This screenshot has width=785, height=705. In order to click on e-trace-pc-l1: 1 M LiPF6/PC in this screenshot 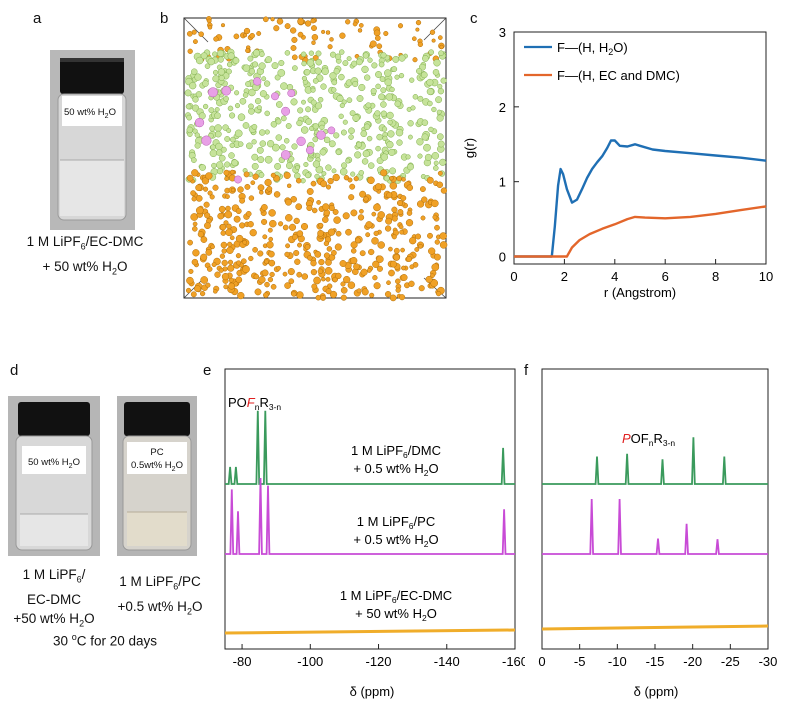, I will do `click(396, 522)`.